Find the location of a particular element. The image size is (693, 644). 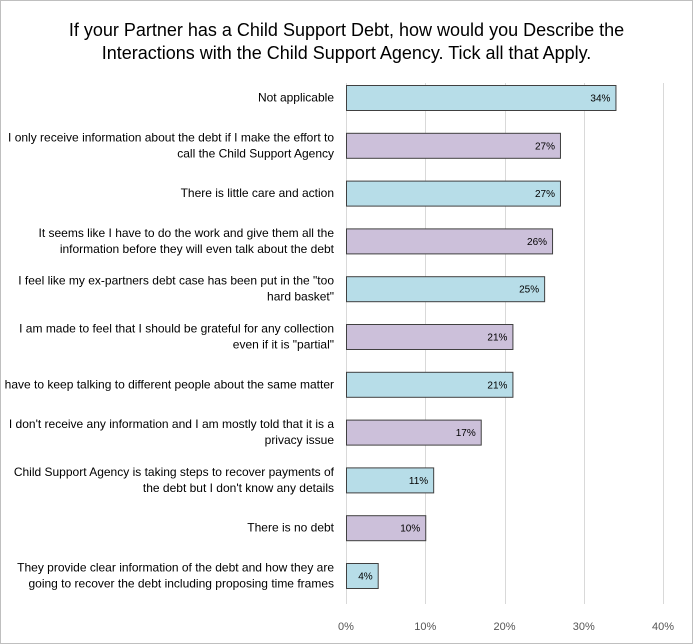

value-label-1: 27% is located at coordinates (545, 146).